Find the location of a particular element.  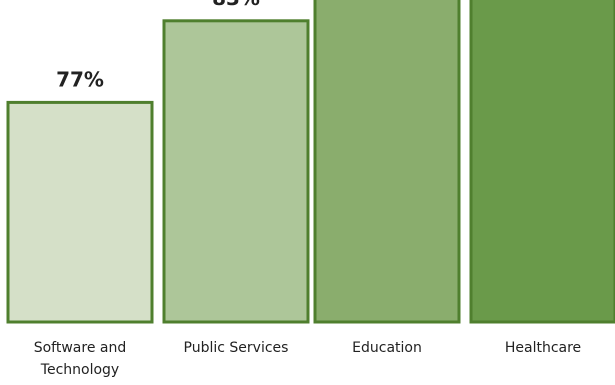

value-label-1: 83% is located at coordinates (236, 5).